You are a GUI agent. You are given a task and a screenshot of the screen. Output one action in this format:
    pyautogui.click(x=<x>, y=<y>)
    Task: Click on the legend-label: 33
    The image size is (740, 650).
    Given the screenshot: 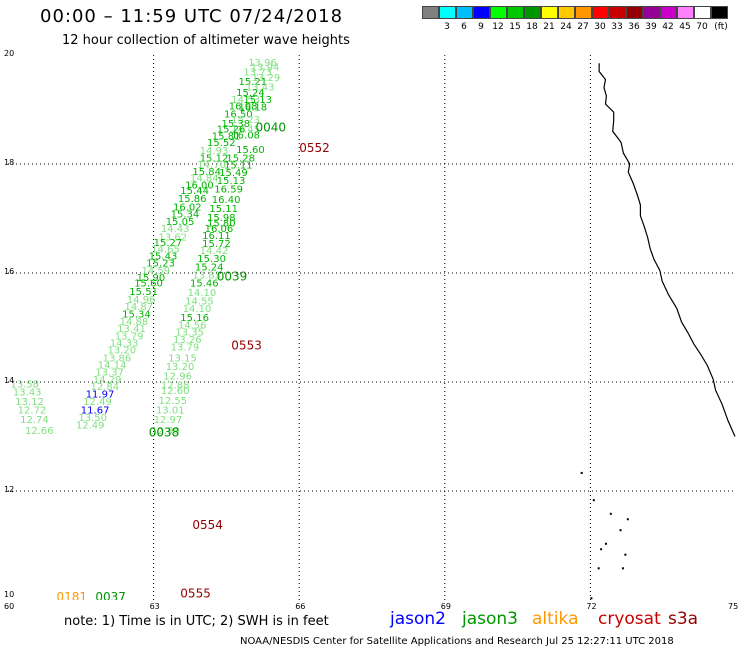 What is the action you would take?
    pyautogui.click(x=617, y=27)
    